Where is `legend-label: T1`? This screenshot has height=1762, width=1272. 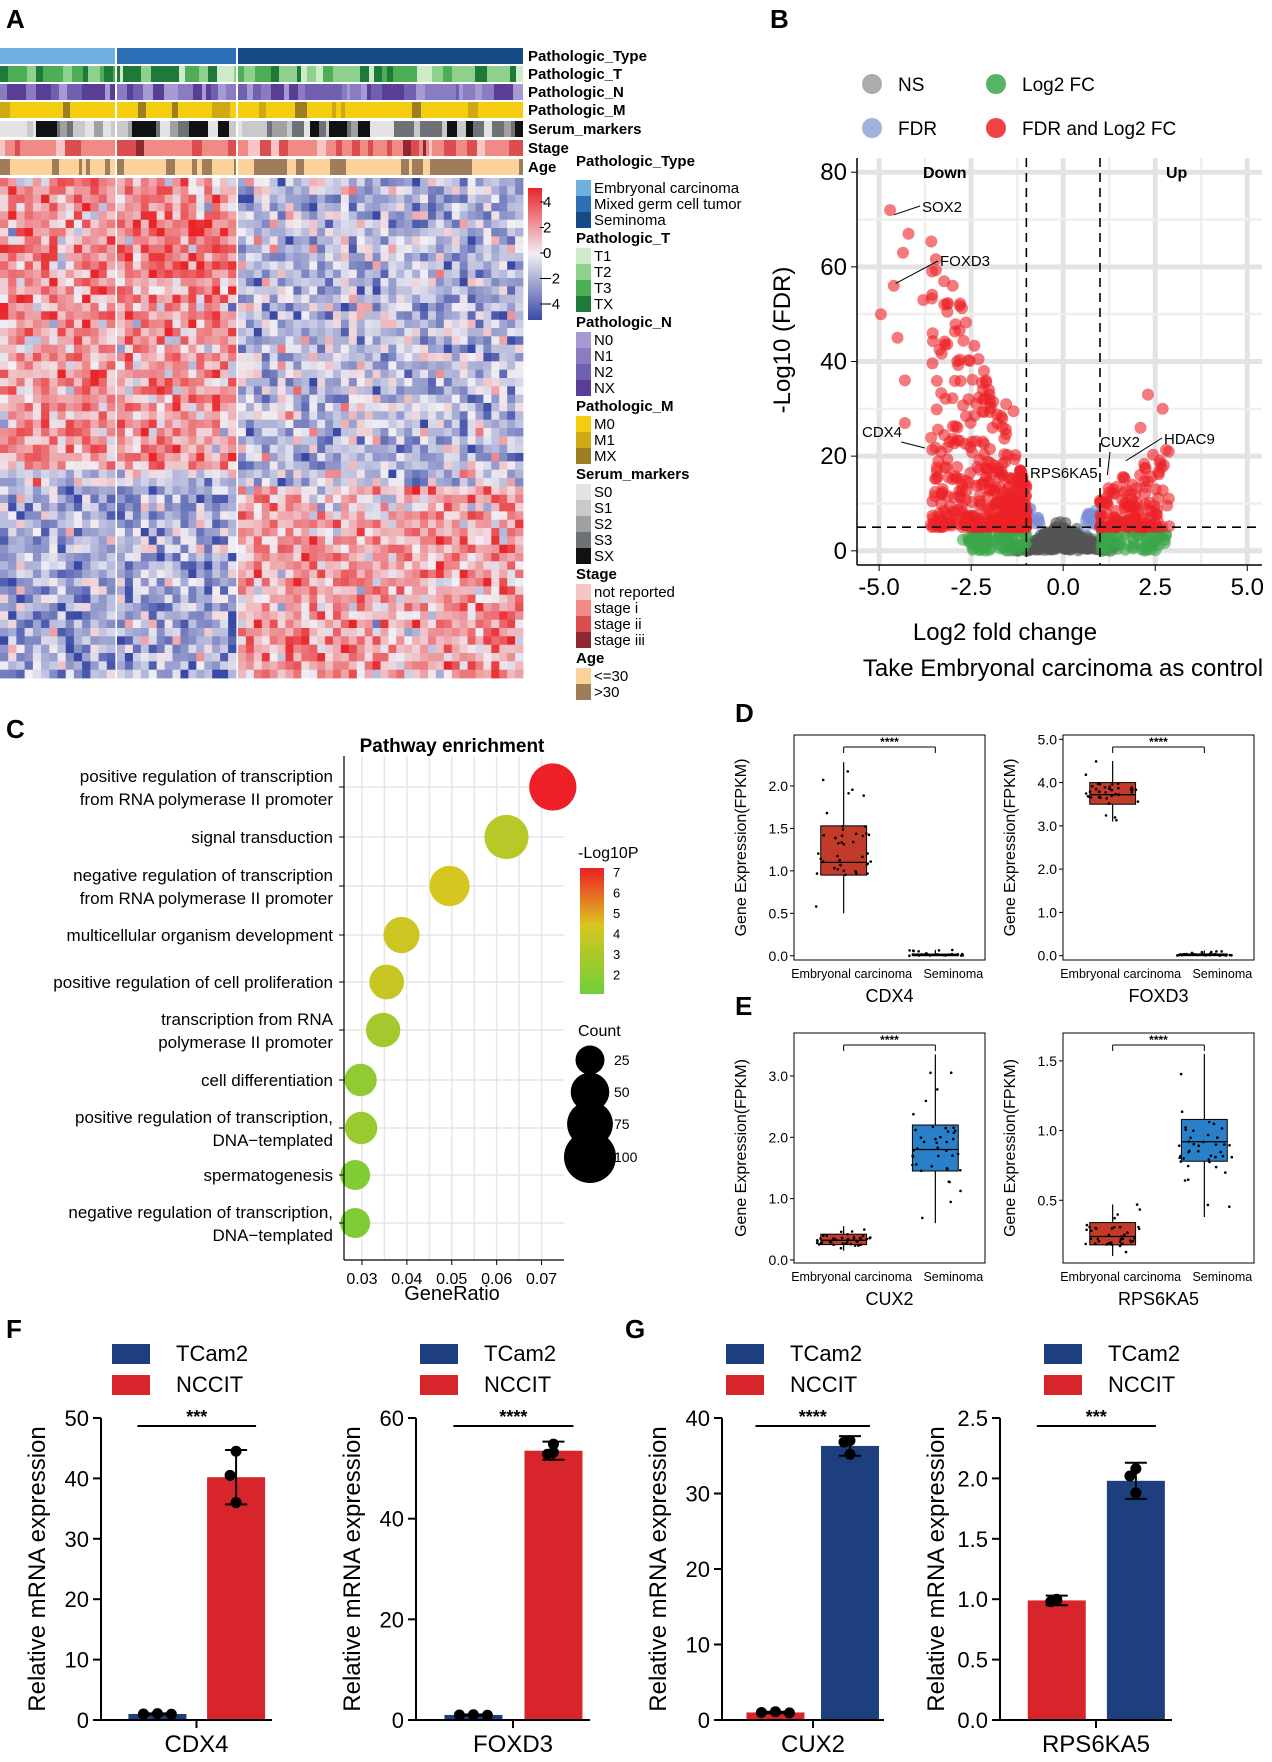
legend-label: T1 is located at coordinates (603, 256).